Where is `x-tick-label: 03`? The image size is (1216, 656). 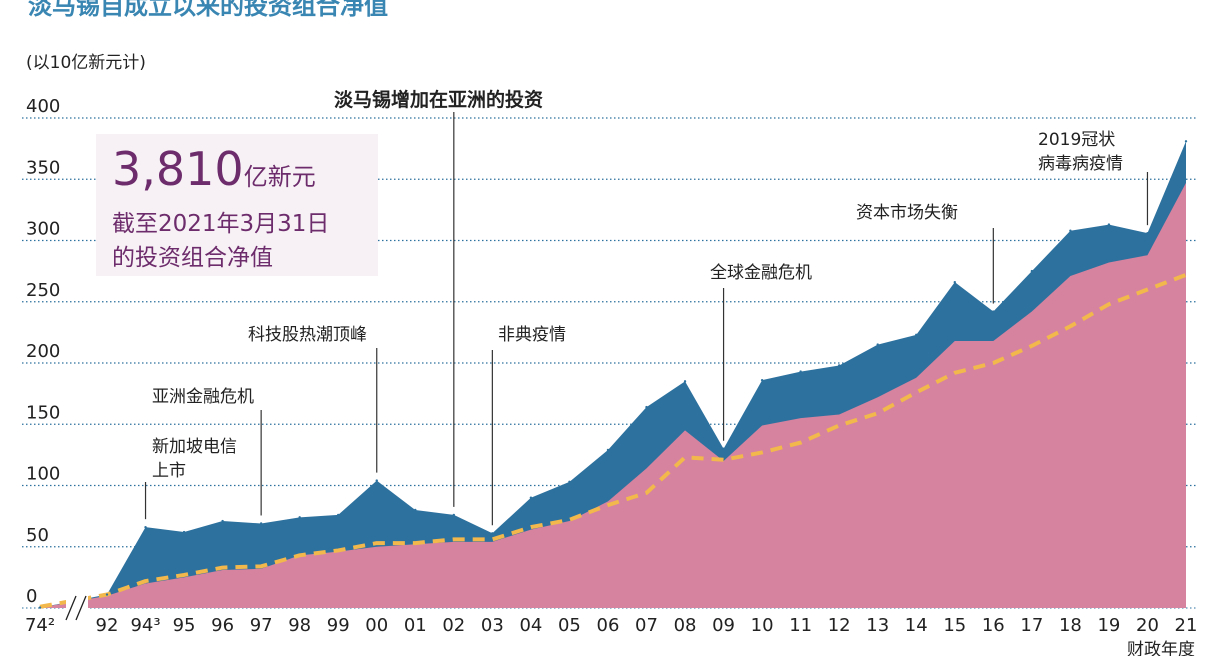
x-tick-label: 03 is located at coordinates (492, 625).